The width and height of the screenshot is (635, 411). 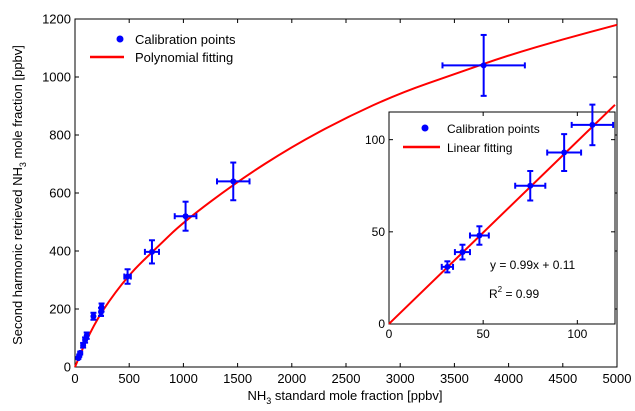 What do you see at coordinates (356, 395) in the screenshot?
I see `main-x-label-rest: standard mole fraction [ppbv]` at bounding box center [356, 395].